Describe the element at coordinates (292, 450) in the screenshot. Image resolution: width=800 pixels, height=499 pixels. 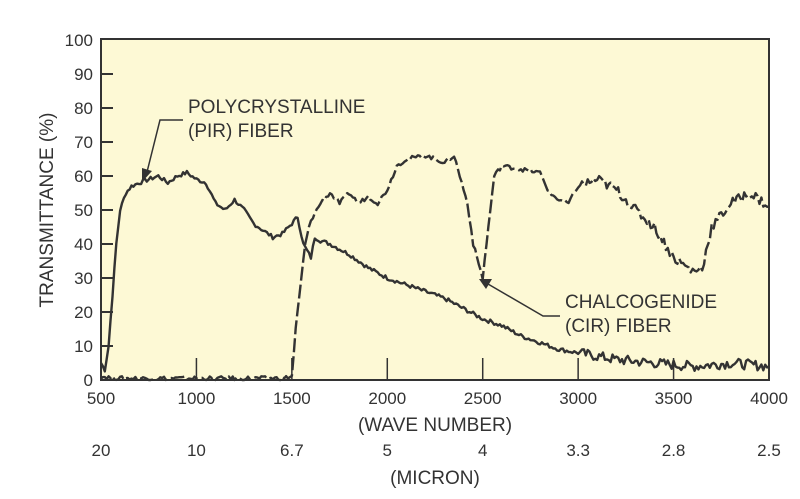
I see `micron-tick-label: 6.7` at that location.